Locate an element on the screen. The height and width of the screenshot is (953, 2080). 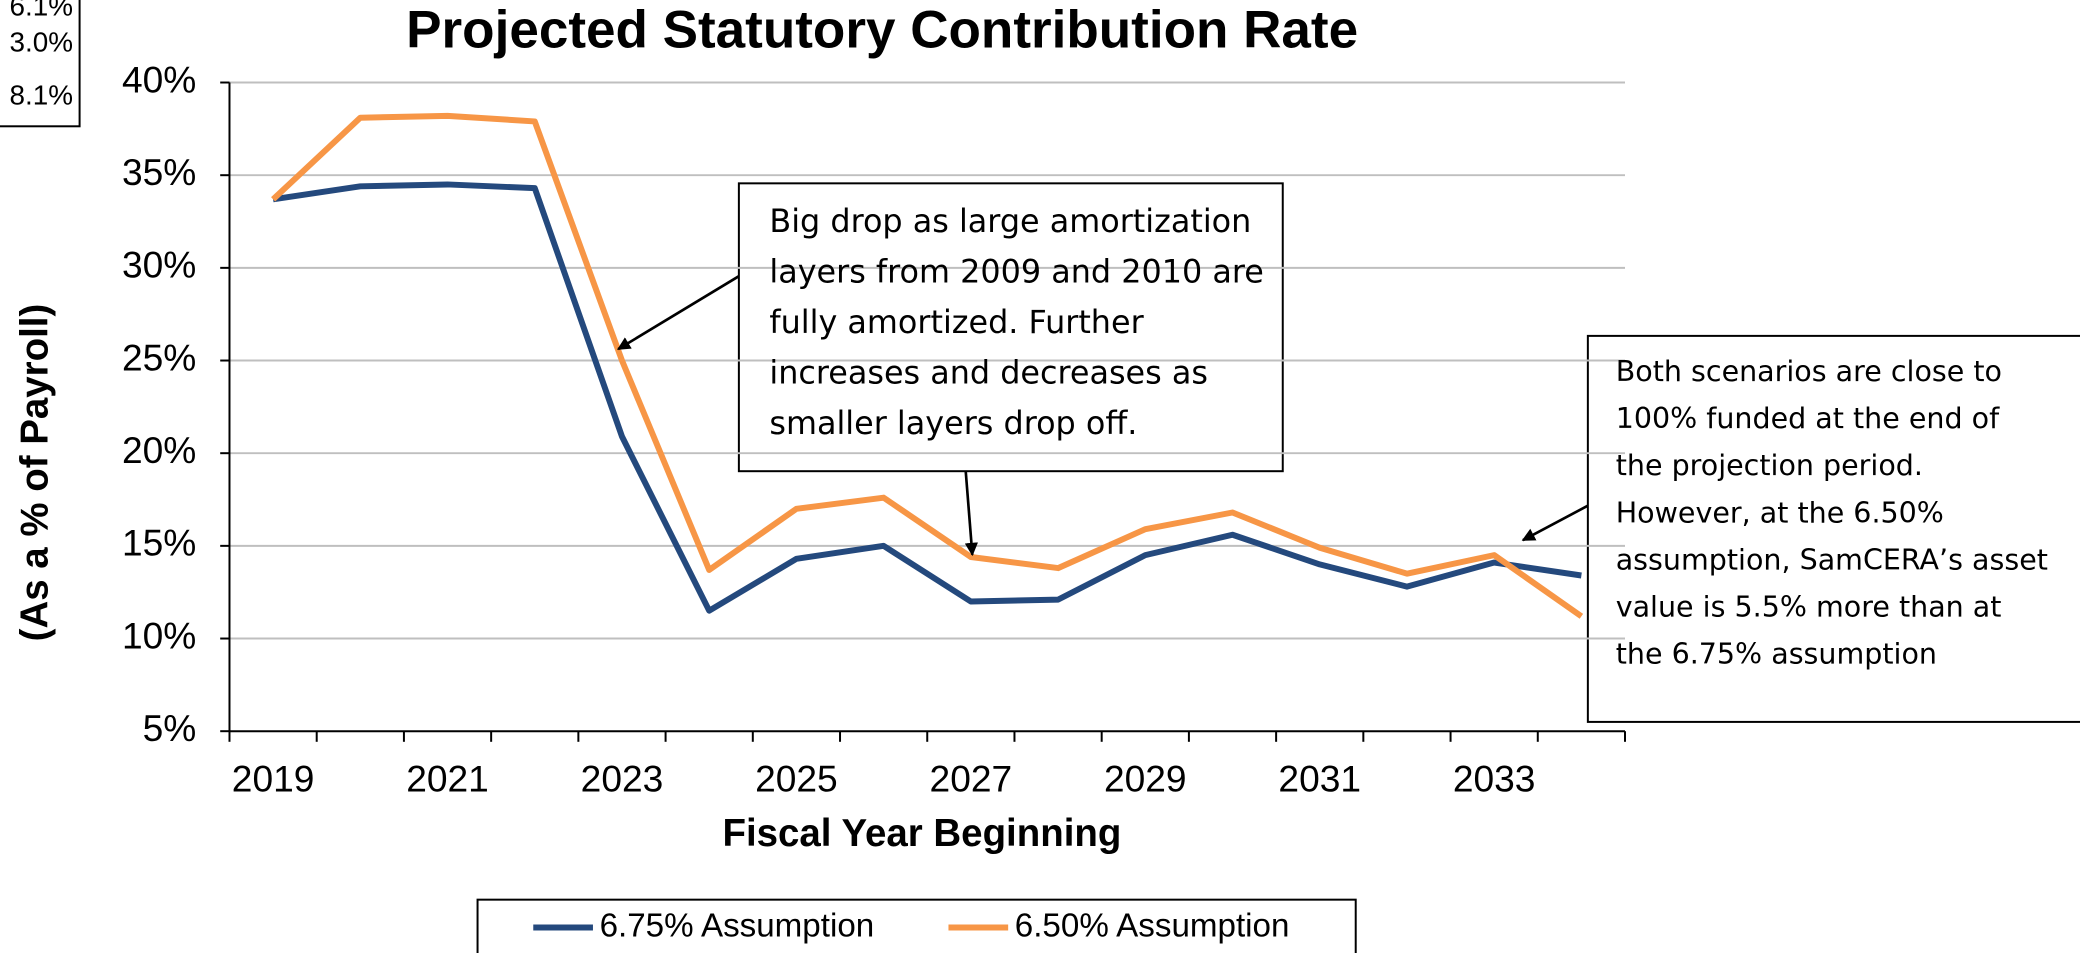
annotation-text: the 6.75% assumption is located at coordinates (1776, 654).